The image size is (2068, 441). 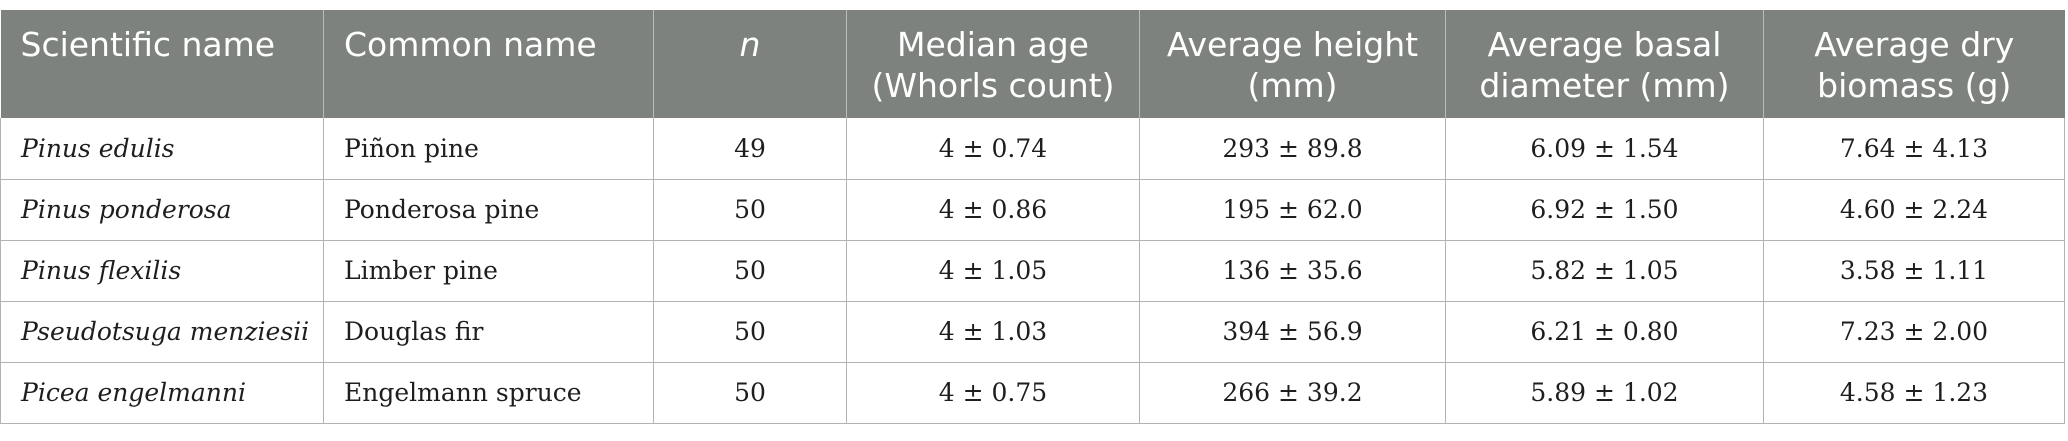 What do you see at coordinates (1604, 393) in the screenshot?
I see `cell-average-basal-diameter: 5.89 ± 1.02` at bounding box center [1604, 393].